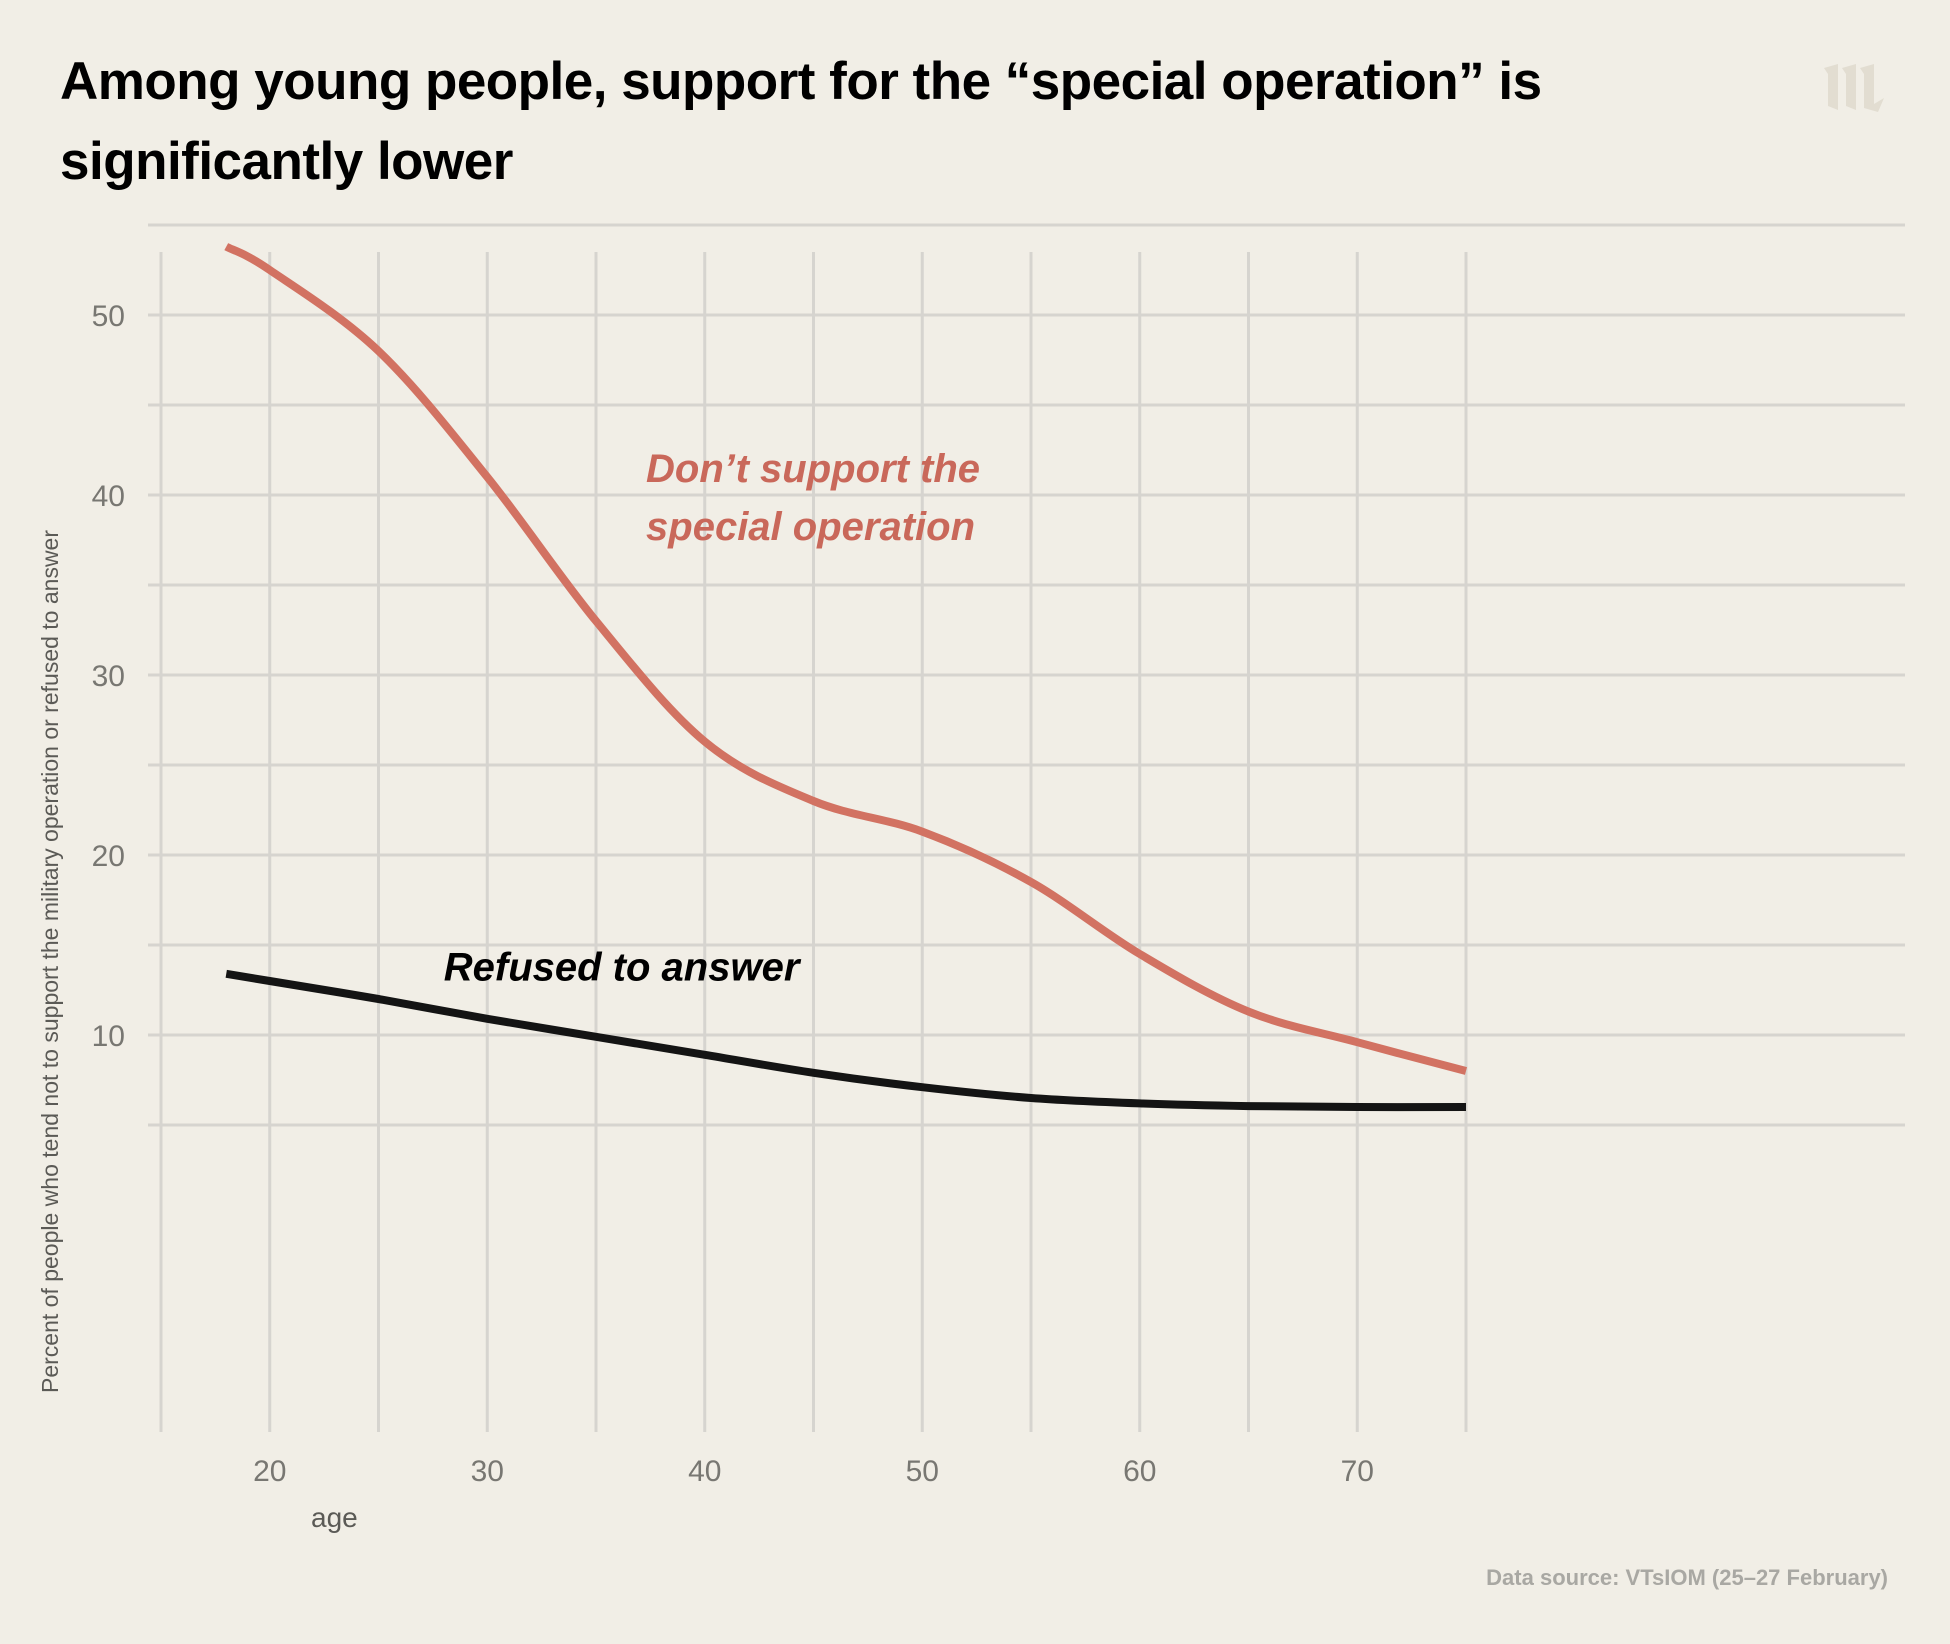  Describe the element at coordinates (334, 1517) in the screenshot. I see `x-axis-title: age` at that location.